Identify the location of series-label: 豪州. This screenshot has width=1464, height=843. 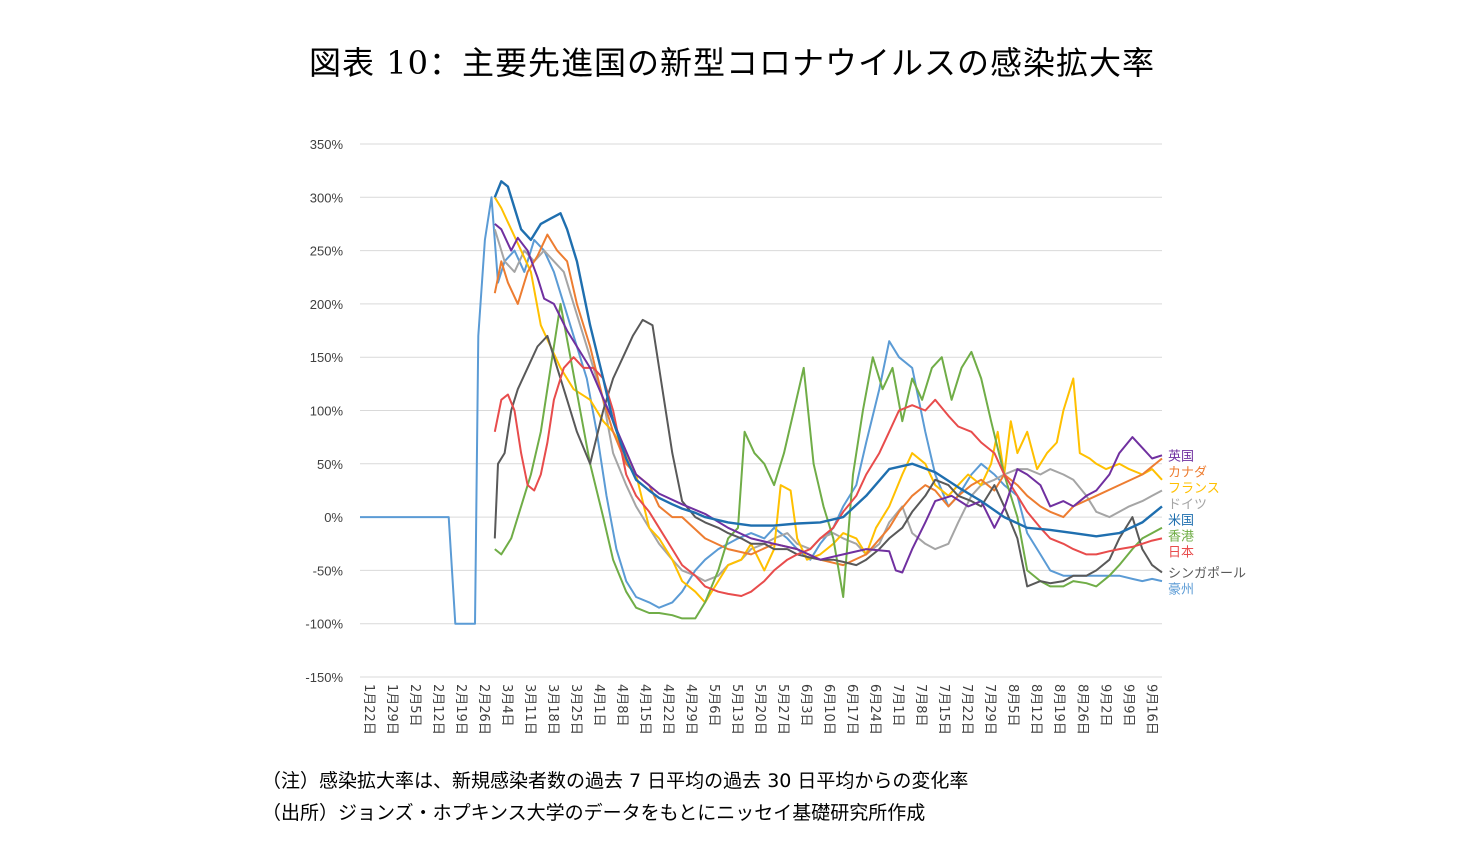
(1181, 590).